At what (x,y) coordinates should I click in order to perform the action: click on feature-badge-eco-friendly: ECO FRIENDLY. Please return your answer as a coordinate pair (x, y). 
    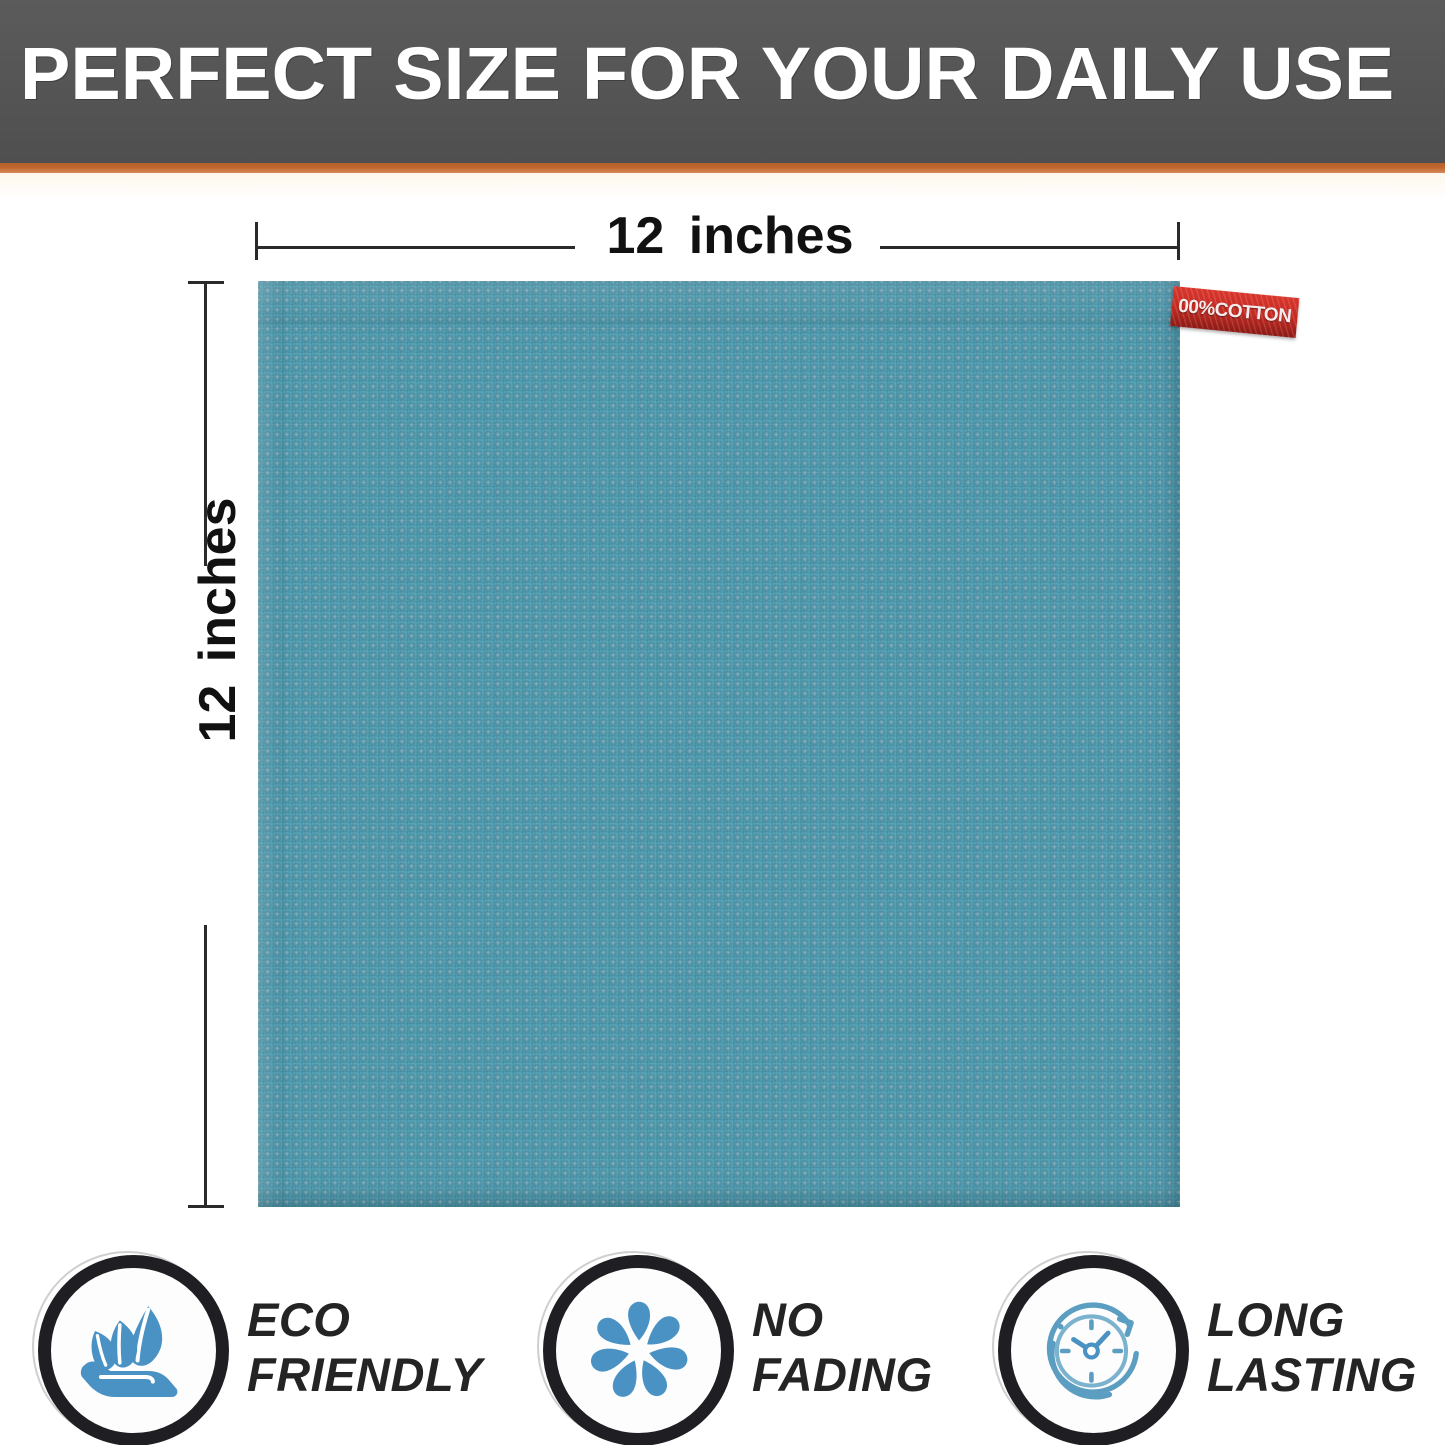
    Looking at the image, I should click on (265, 1346).